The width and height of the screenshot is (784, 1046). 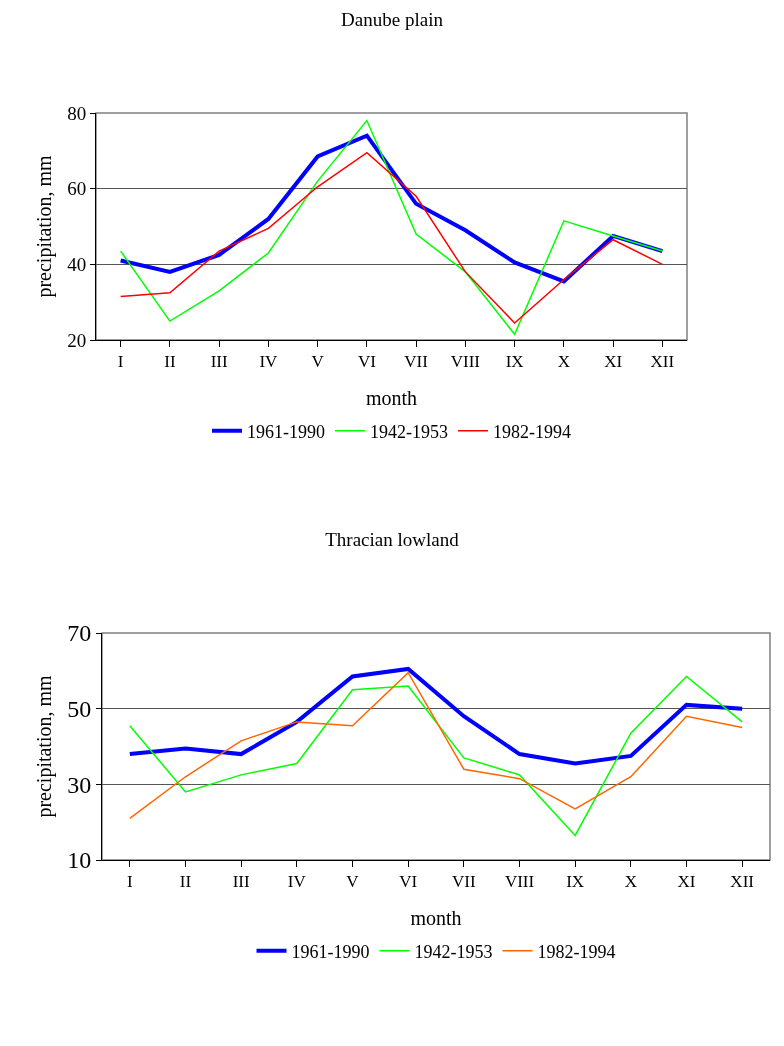 What do you see at coordinates (392, 540) in the screenshot?
I see `chart-title: Thracian lowland` at bounding box center [392, 540].